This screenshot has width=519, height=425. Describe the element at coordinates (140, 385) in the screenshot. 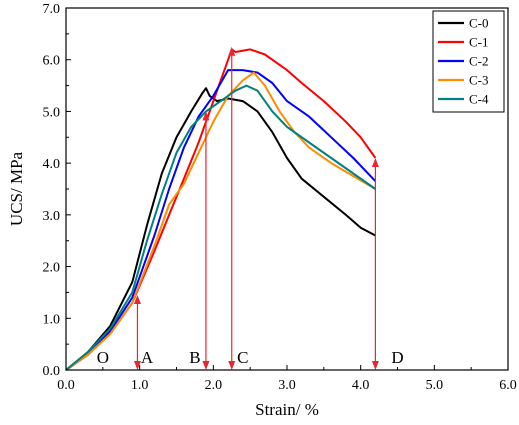

I see `x-tick-label: 1.0` at that location.